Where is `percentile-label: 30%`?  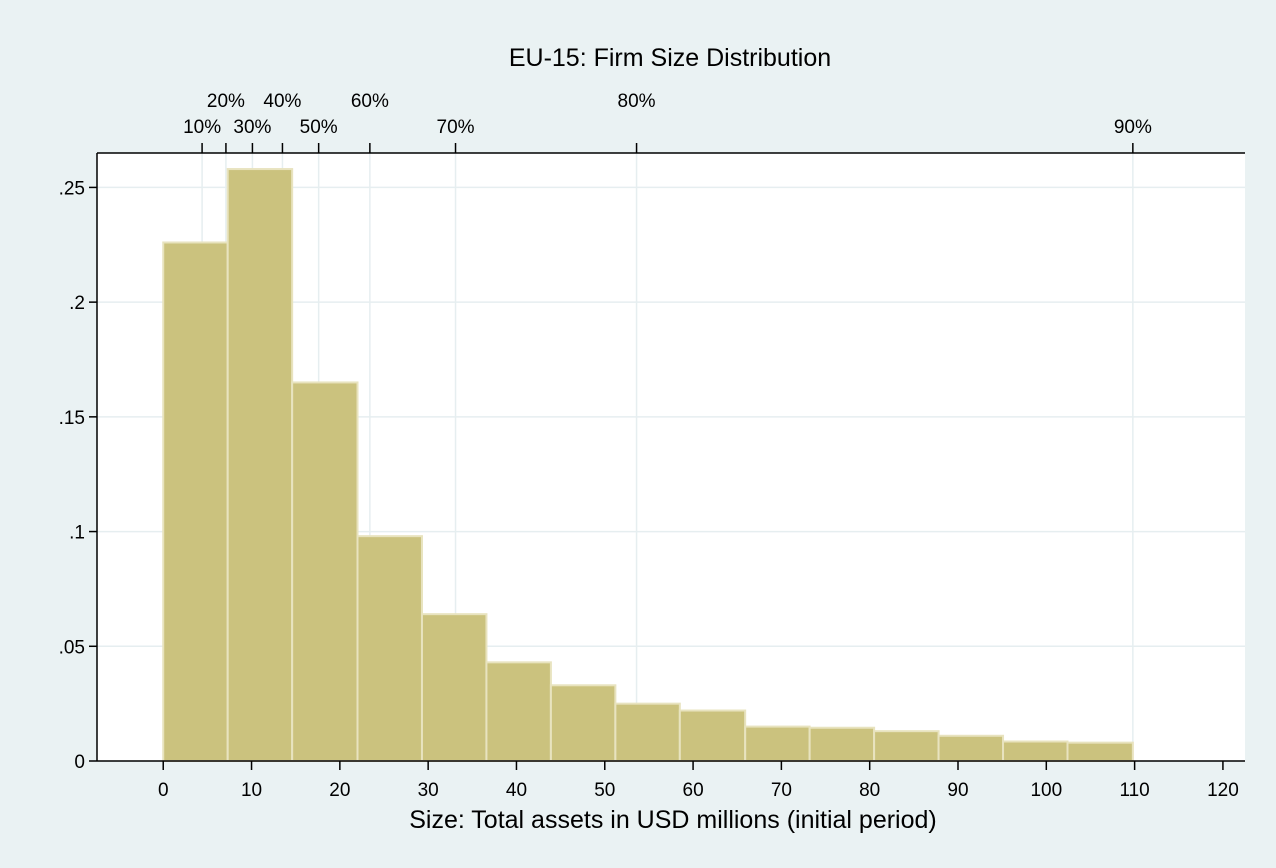
percentile-label: 30% is located at coordinates (252, 127).